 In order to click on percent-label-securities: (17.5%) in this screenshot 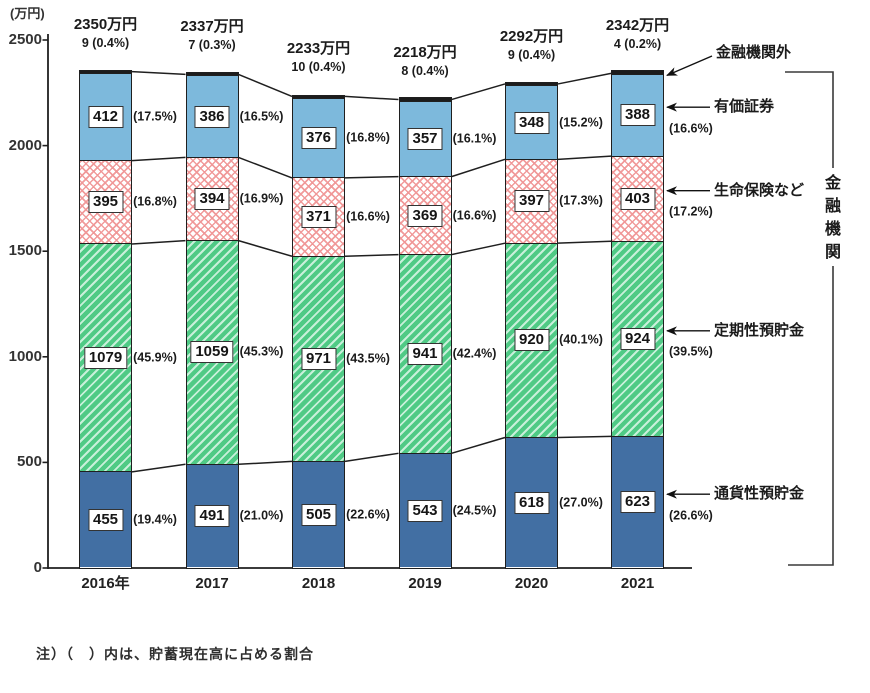, I will do `click(155, 116)`.